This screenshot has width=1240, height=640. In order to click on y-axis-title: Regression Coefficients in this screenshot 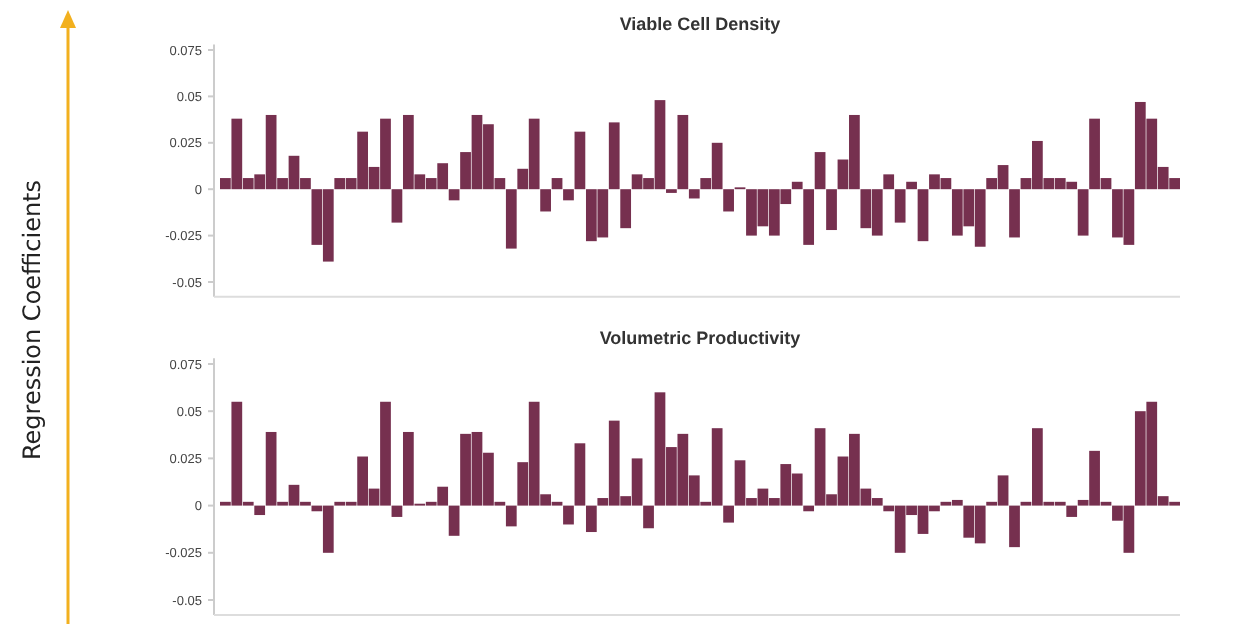, I will do `click(32, 320)`.